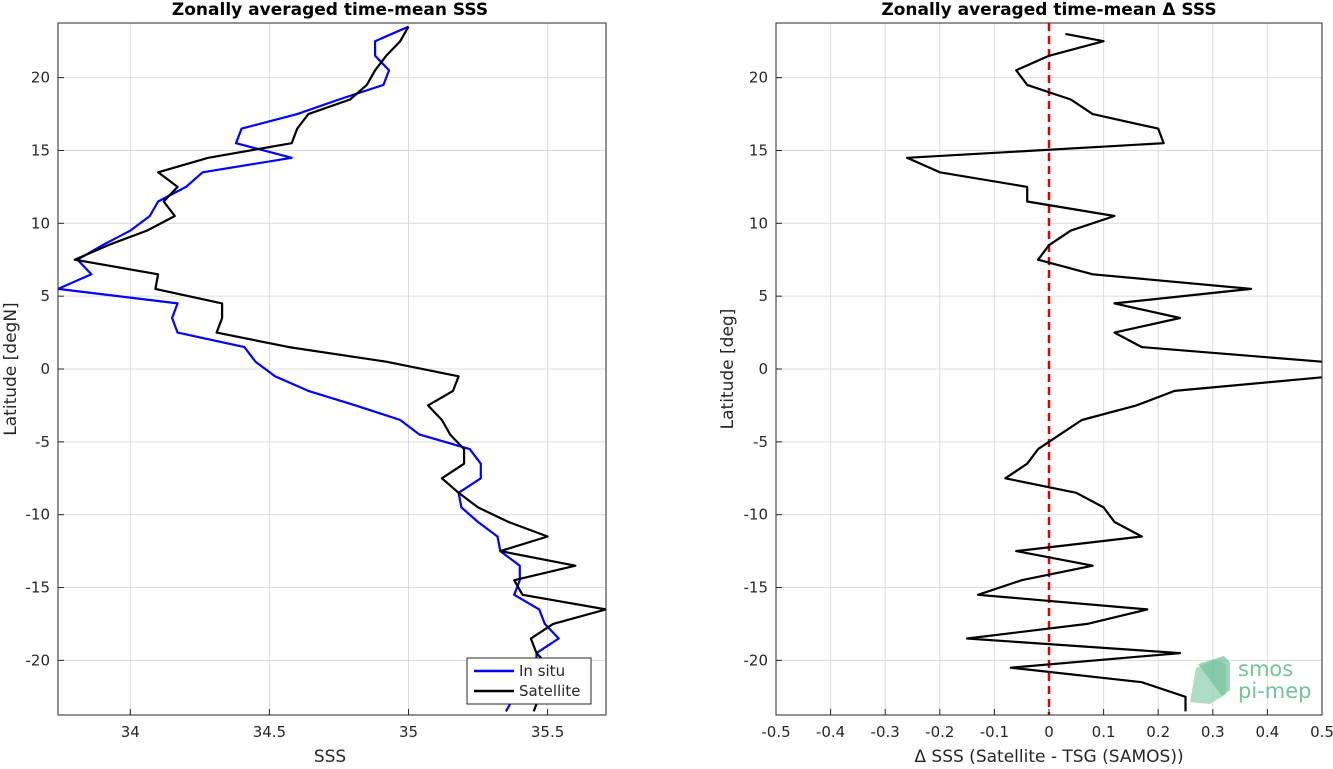 The height and width of the screenshot is (769, 1333). Describe the element at coordinates (1321, 732) in the screenshot. I see `right-x-tick-label: 0.5` at that location.